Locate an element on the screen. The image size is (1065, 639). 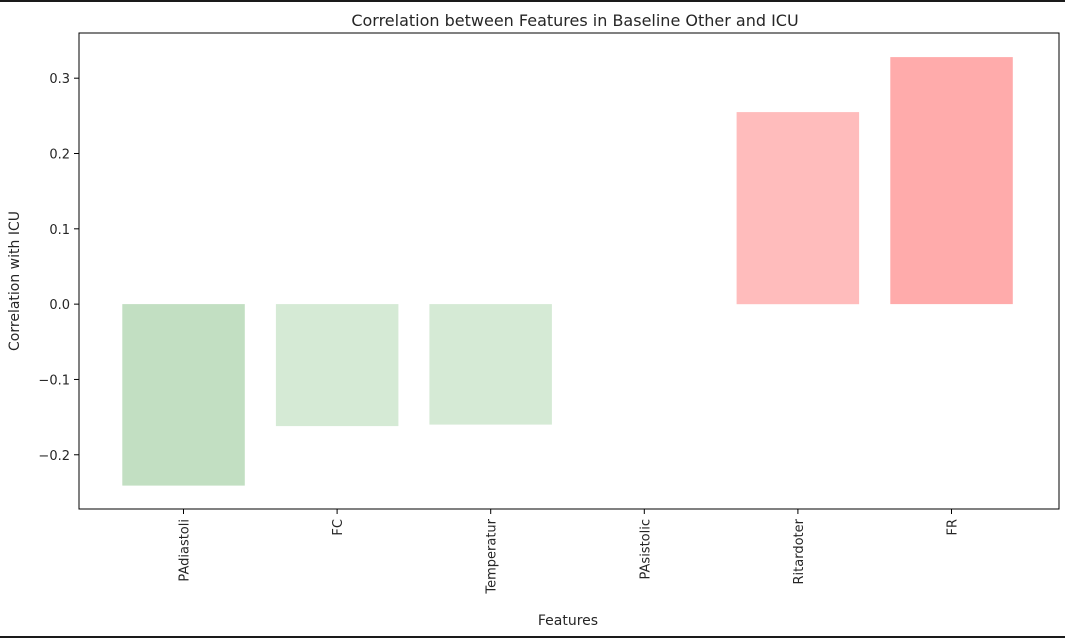
bar-fc is located at coordinates (337, 365).